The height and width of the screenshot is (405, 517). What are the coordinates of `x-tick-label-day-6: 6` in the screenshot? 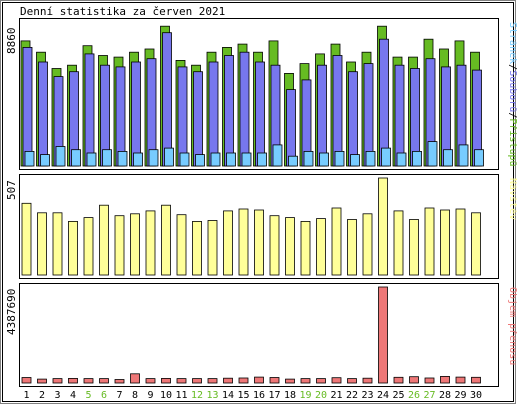 It's located at (104, 395).